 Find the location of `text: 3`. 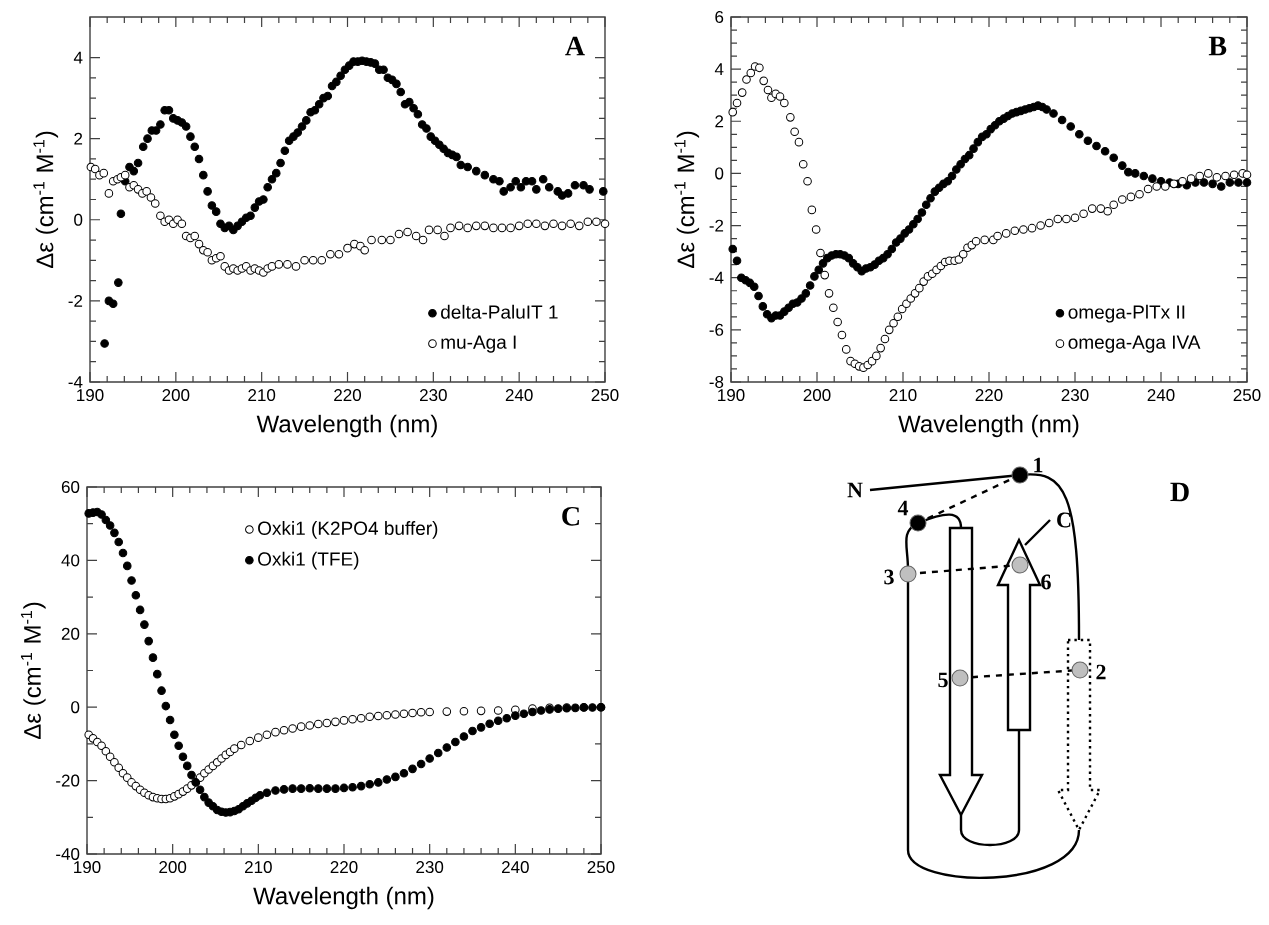

text: 3 is located at coordinates (889, 577).